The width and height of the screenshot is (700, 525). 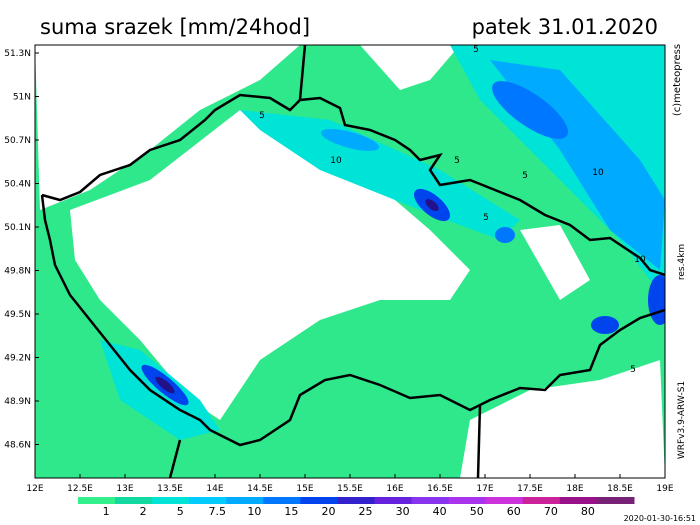 I want to click on lon-label: 12.5E, so click(x=80, y=489).